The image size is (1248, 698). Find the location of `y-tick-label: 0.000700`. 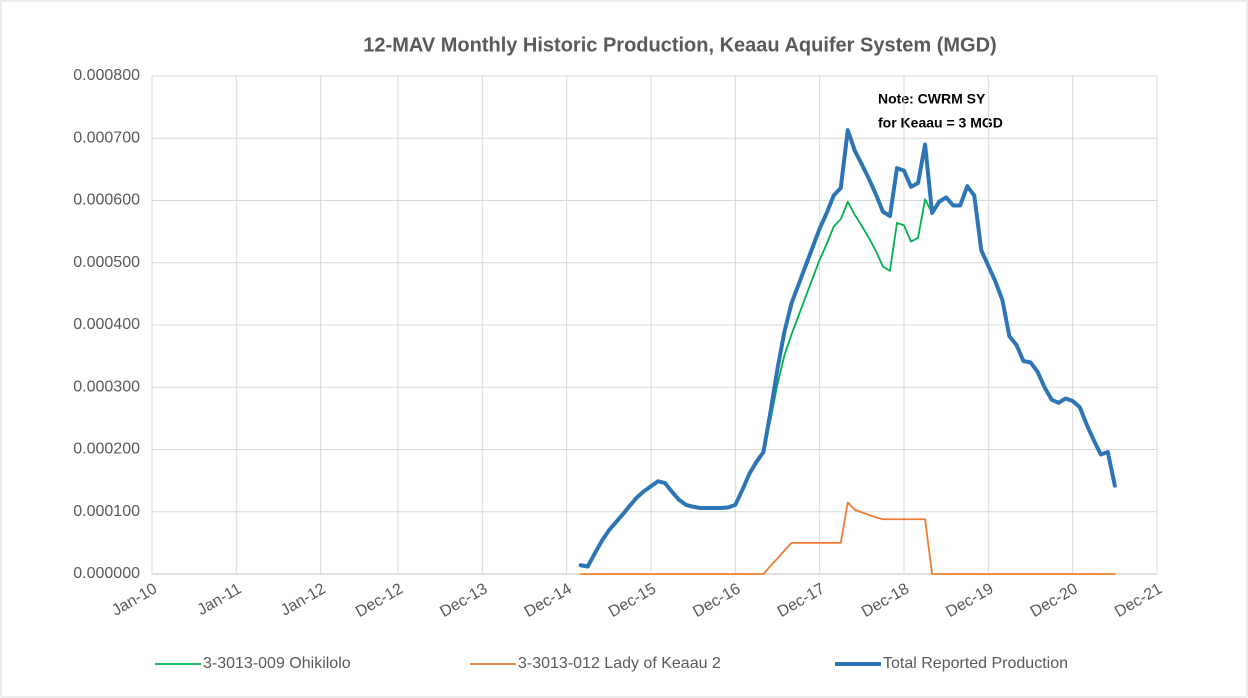

y-tick-label: 0.000700 is located at coordinates (106, 137).